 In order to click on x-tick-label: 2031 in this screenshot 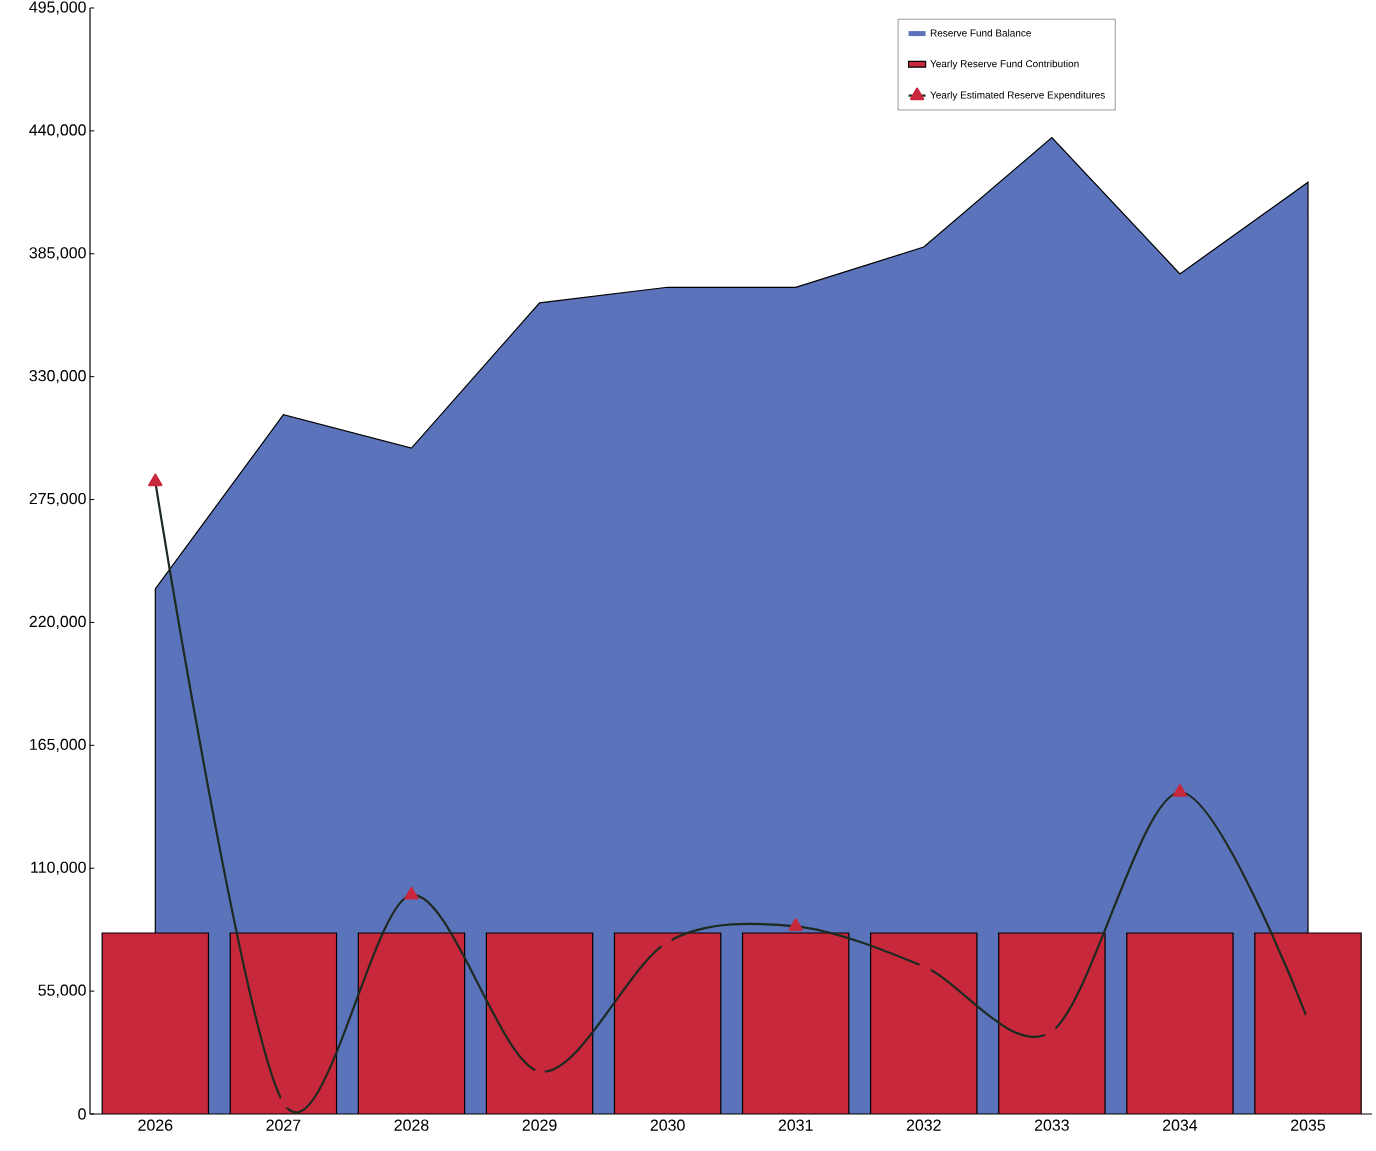, I will do `click(795, 1125)`.